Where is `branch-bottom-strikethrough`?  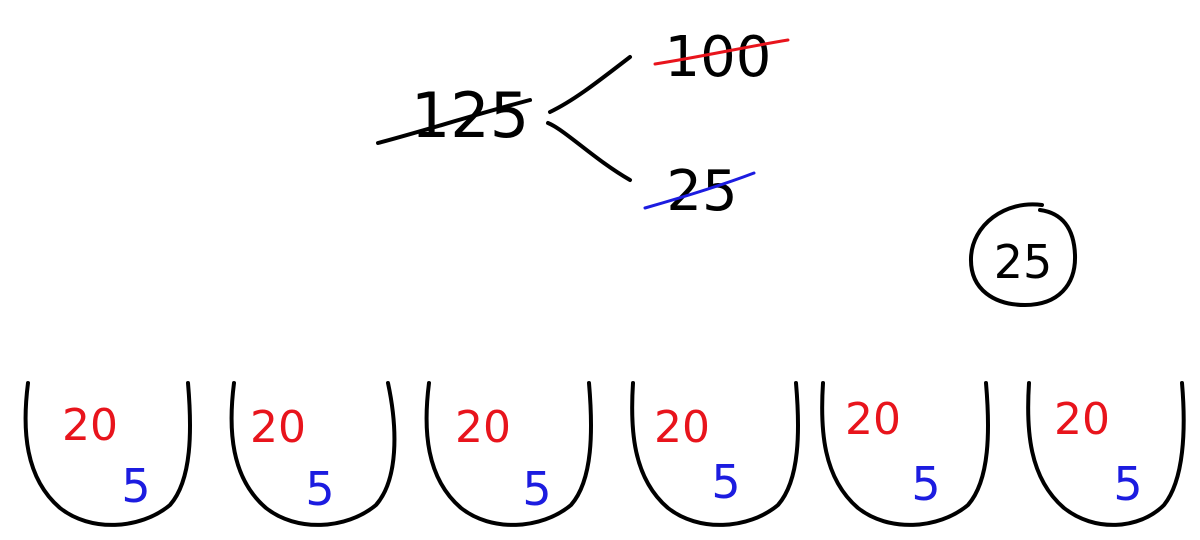
branch-bottom-strikethrough is located at coordinates (699, 190).